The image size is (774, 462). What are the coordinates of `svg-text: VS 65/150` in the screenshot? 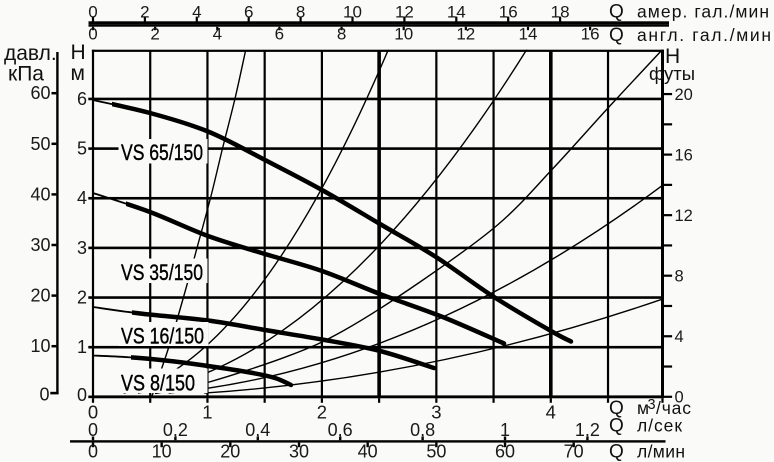 It's located at (162, 152).